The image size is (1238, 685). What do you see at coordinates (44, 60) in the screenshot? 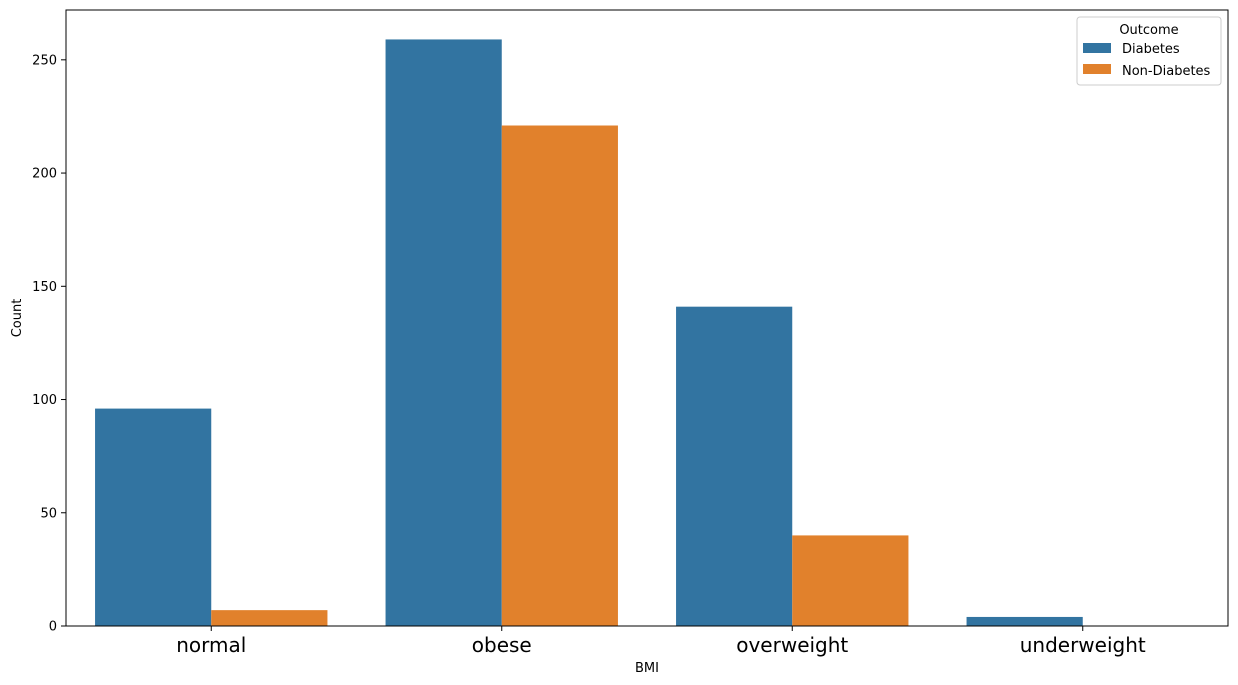
I see `y-tick-label: 250` at bounding box center [44, 60].